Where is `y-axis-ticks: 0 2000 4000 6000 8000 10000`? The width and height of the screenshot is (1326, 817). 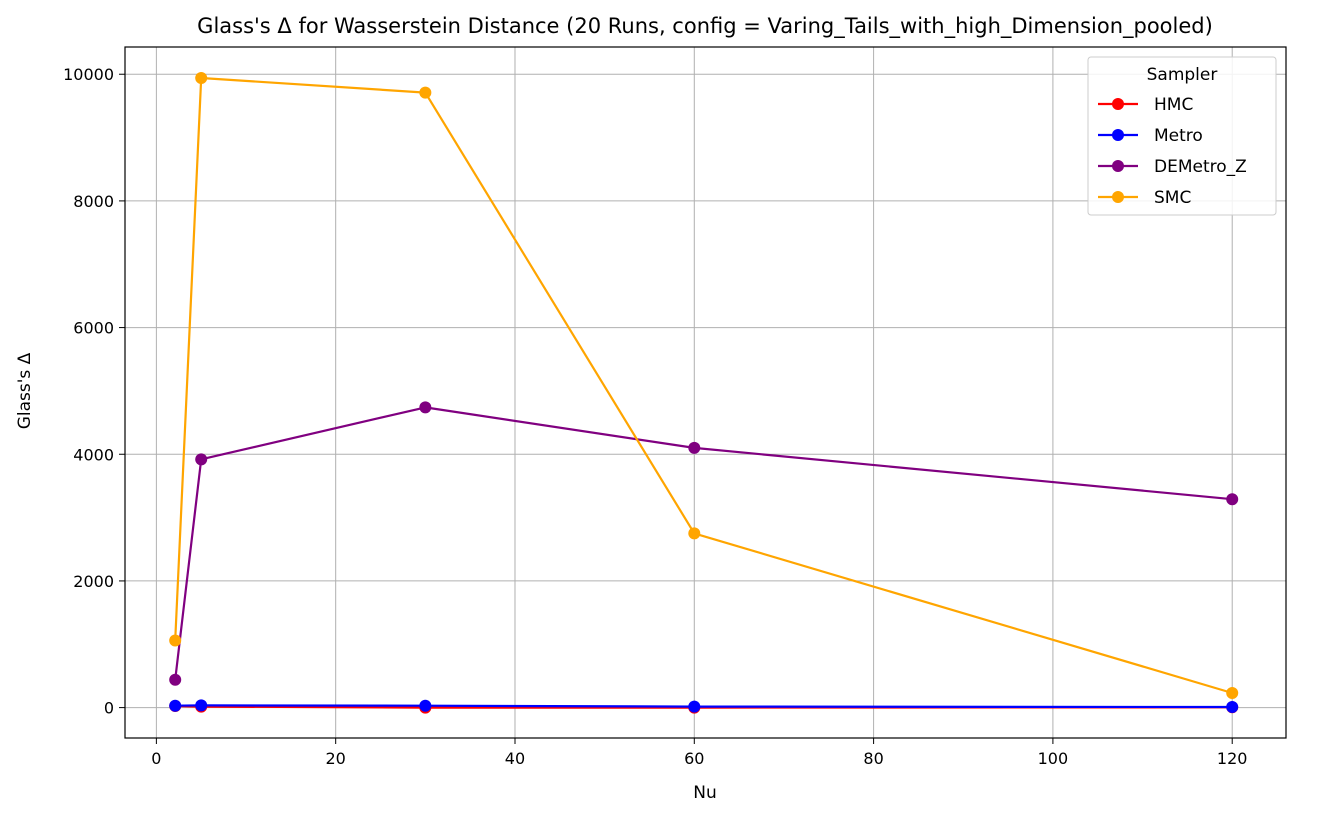
y-axis-ticks: 0 2000 4000 6000 8000 10000 is located at coordinates (94, 391).